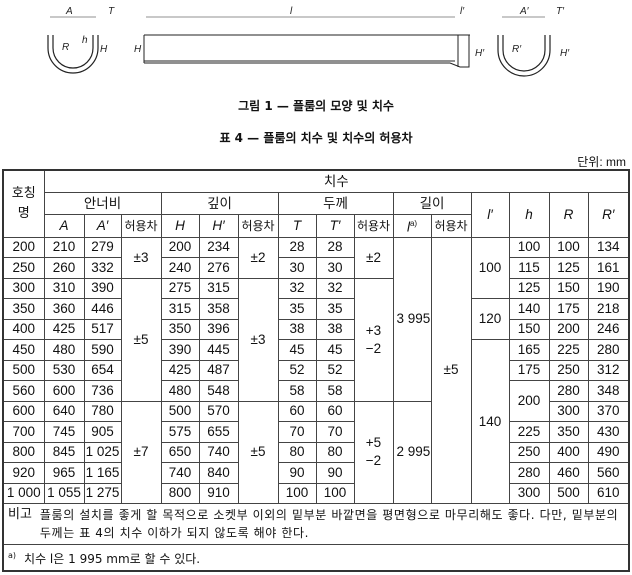 This screenshot has width=632, height=575. What do you see at coordinates (102, 391) in the screenshot?
I see `cell-A-prime: 736` at bounding box center [102, 391].